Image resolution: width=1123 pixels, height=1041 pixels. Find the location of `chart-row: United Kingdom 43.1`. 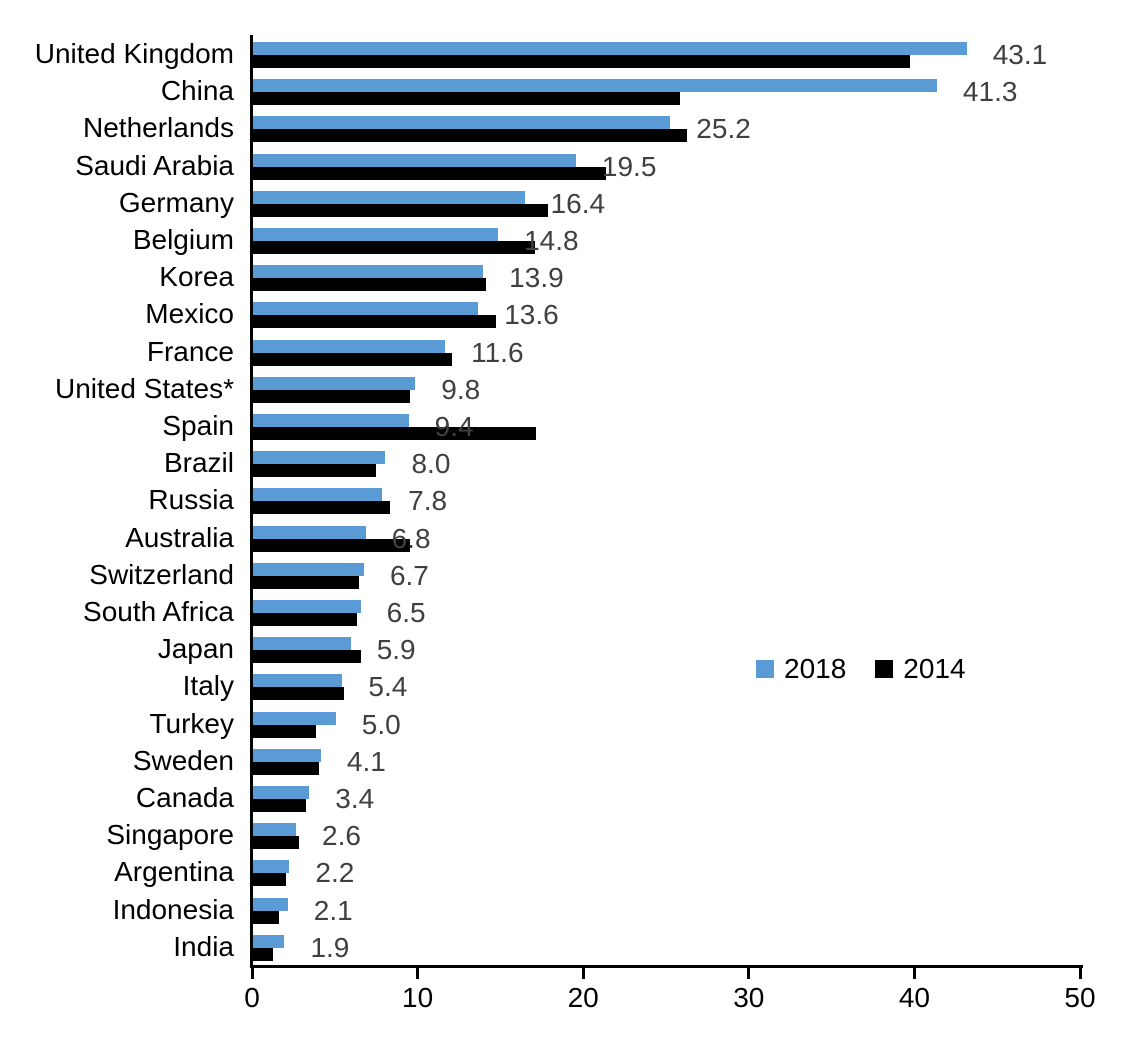

chart-row: United Kingdom 43.1 is located at coordinates (561, 53).